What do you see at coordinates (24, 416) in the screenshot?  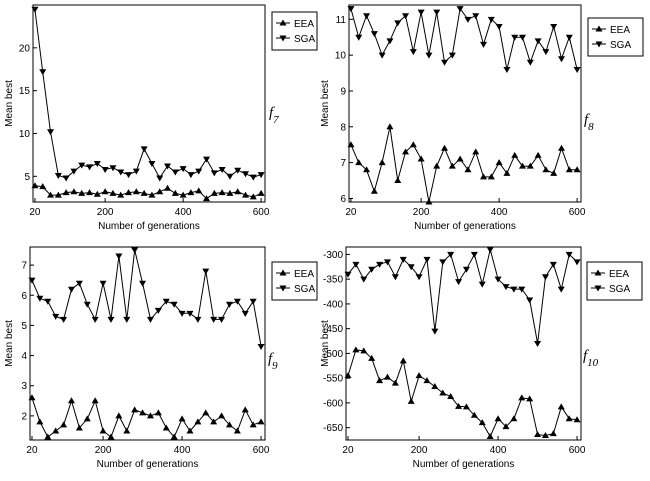 I see `y-tick-label: 2` at bounding box center [24, 416].